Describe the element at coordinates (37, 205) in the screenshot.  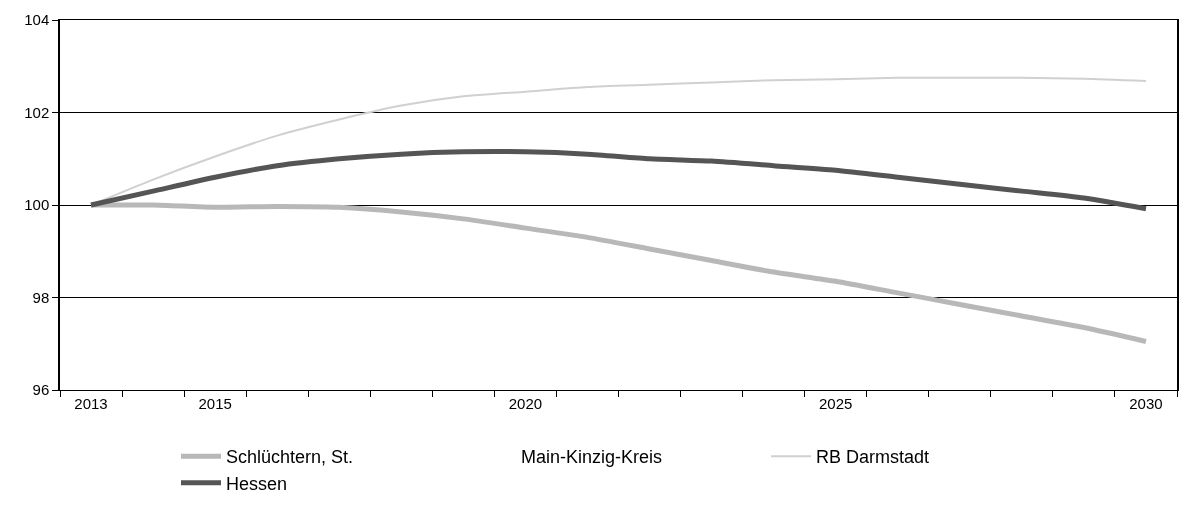
I see `y-tick-label: 100` at that location.